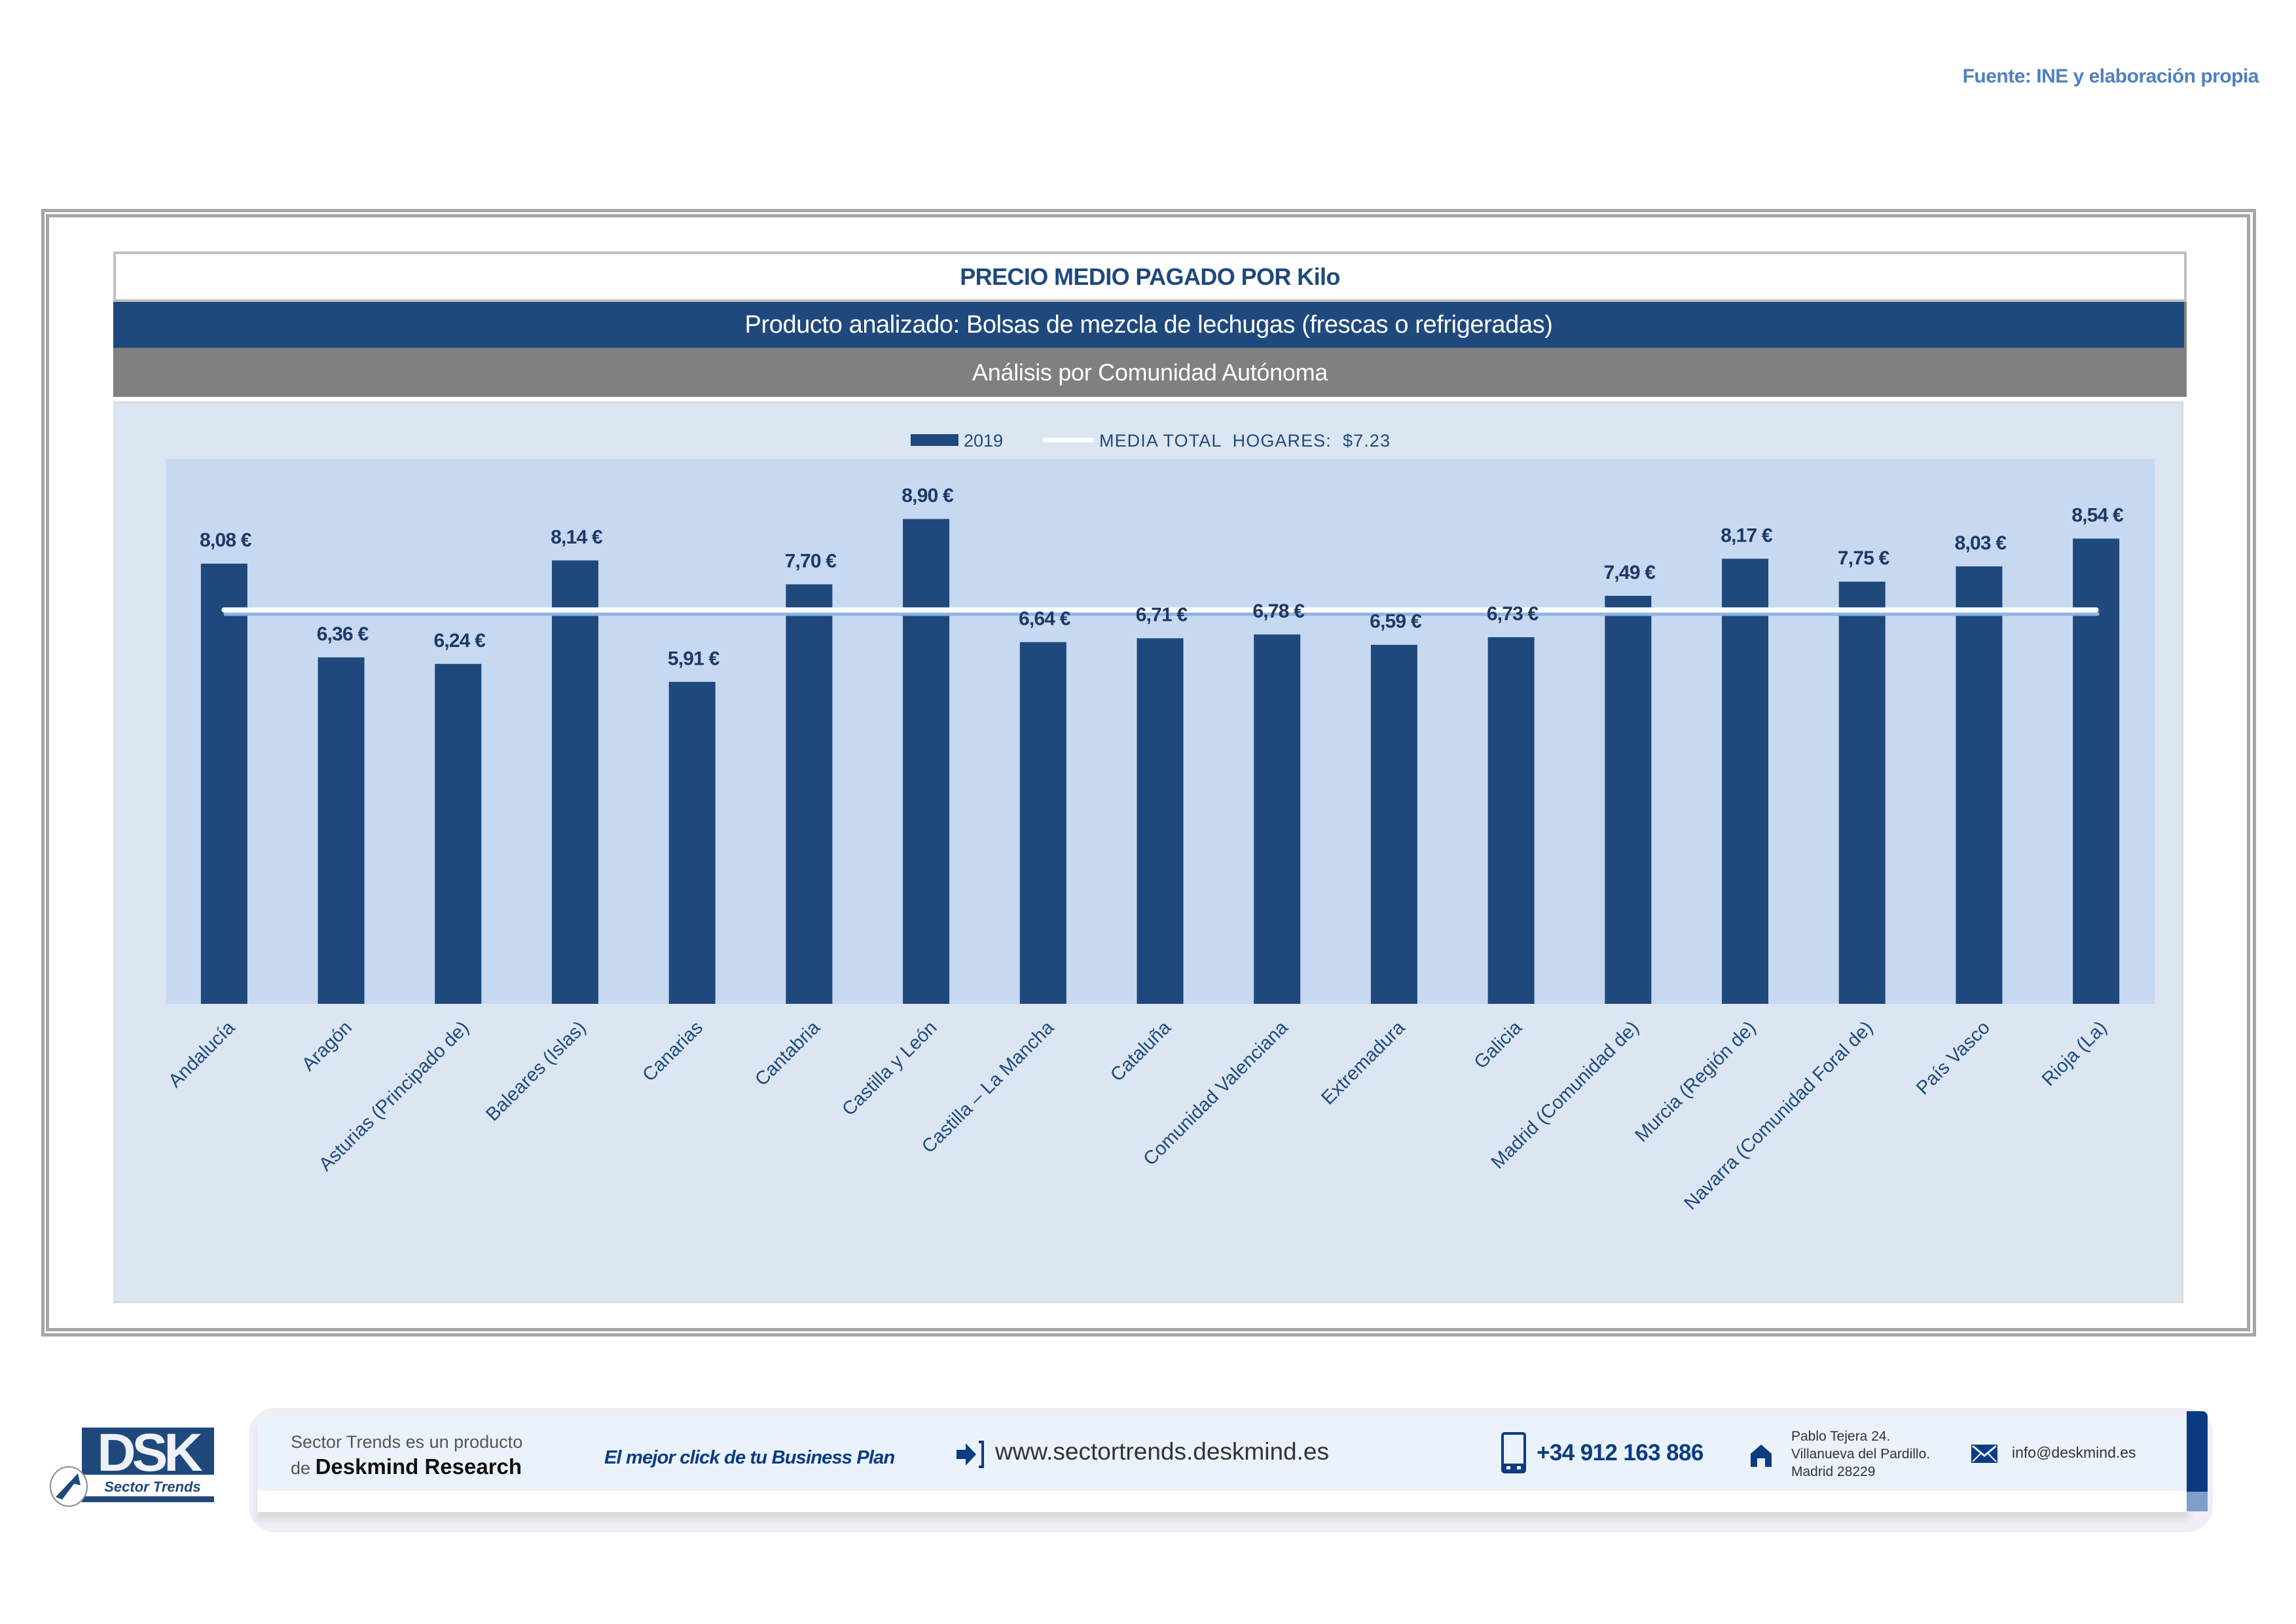  I want to click on x-tick-label: Cataluña, so click(1140, 1051).